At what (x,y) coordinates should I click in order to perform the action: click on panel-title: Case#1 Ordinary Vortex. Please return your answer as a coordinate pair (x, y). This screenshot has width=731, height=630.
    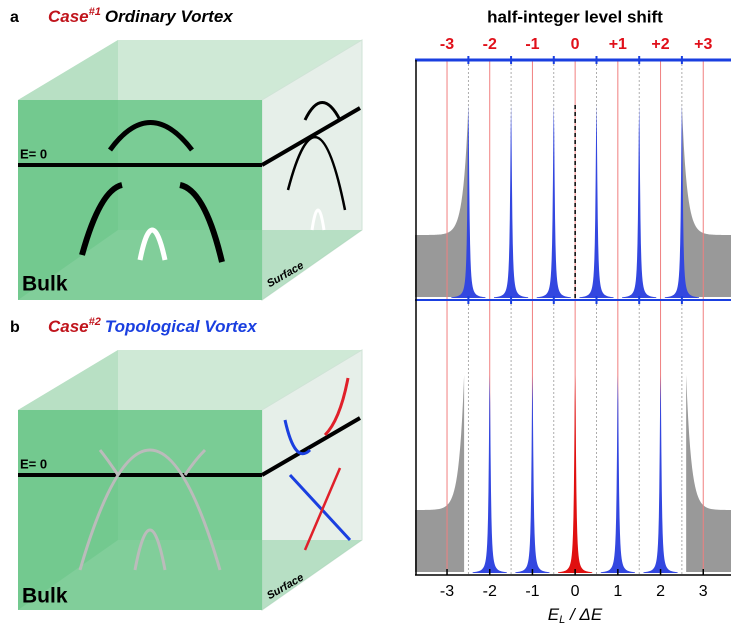
    Looking at the image, I should click on (141, 16).